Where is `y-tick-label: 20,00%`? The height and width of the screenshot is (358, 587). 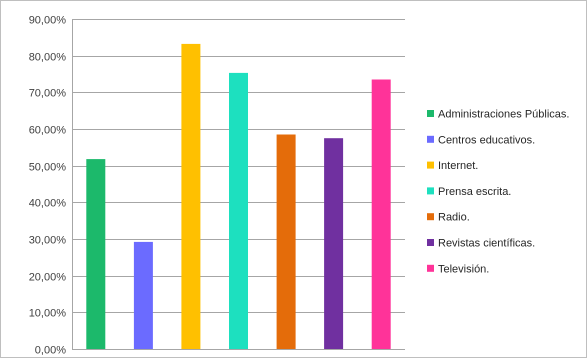 y-tick-label: 20,00% is located at coordinates (48, 278).